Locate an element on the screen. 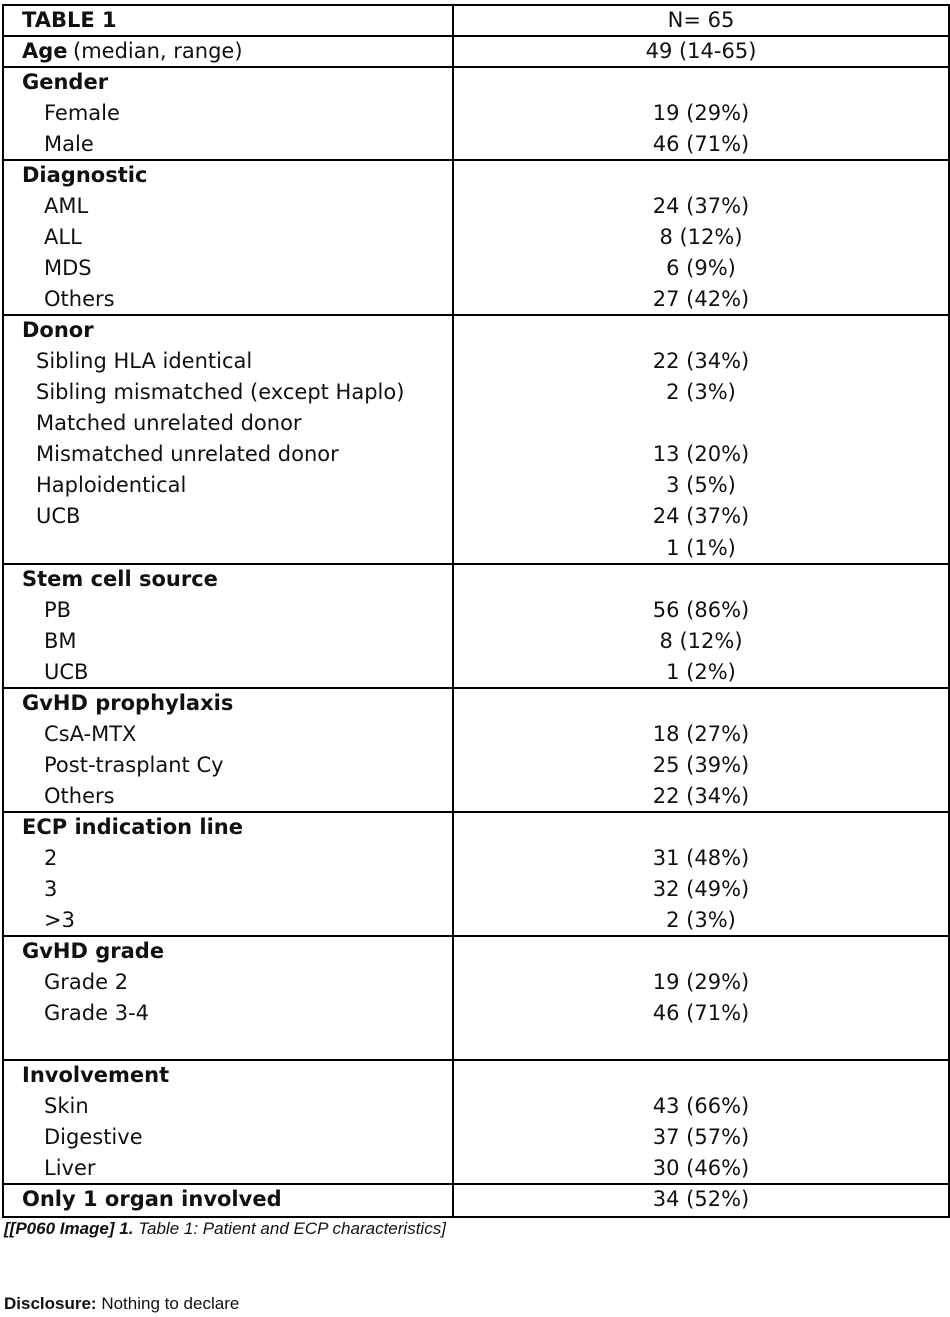 Image resolution: width=950 pixels, height=1317 pixels. header-label: TABLE 1 is located at coordinates (69, 20).